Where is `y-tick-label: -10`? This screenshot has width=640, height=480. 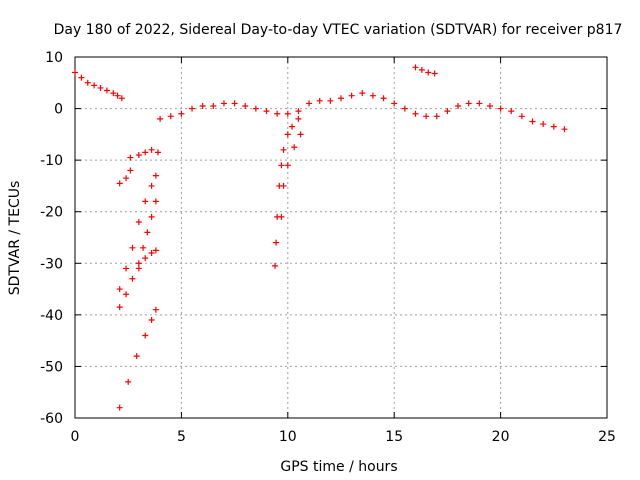
y-tick-label: -10 is located at coordinates (51, 161).